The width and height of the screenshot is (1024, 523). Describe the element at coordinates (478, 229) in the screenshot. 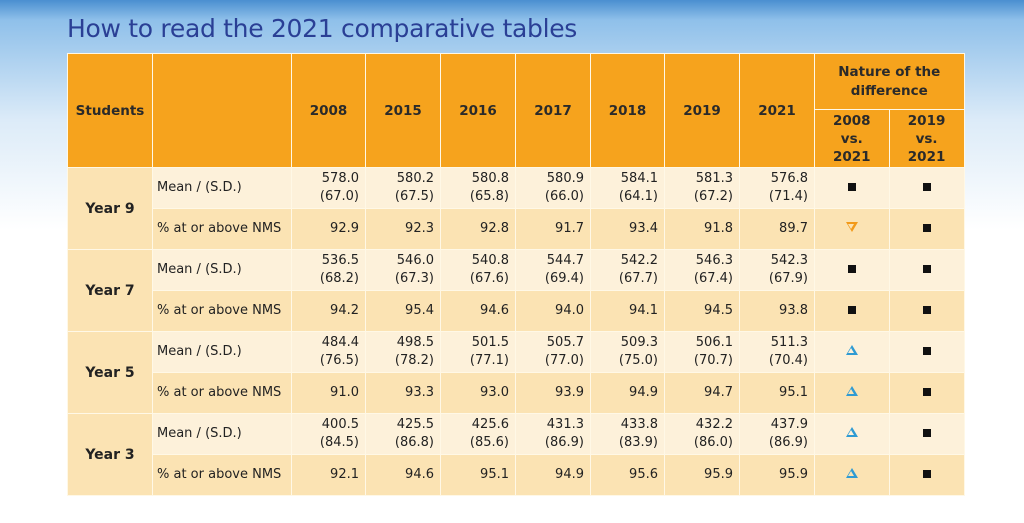

I see `nms-cell: 92.8` at that location.